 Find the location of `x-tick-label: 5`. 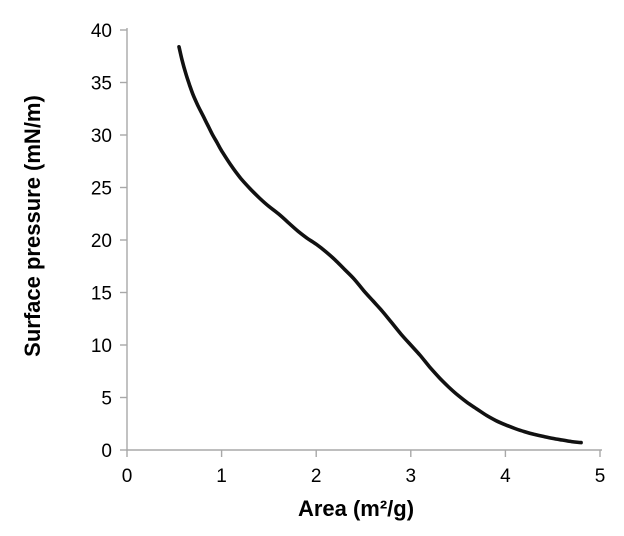

x-tick-label: 5 is located at coordinates (600, 476).